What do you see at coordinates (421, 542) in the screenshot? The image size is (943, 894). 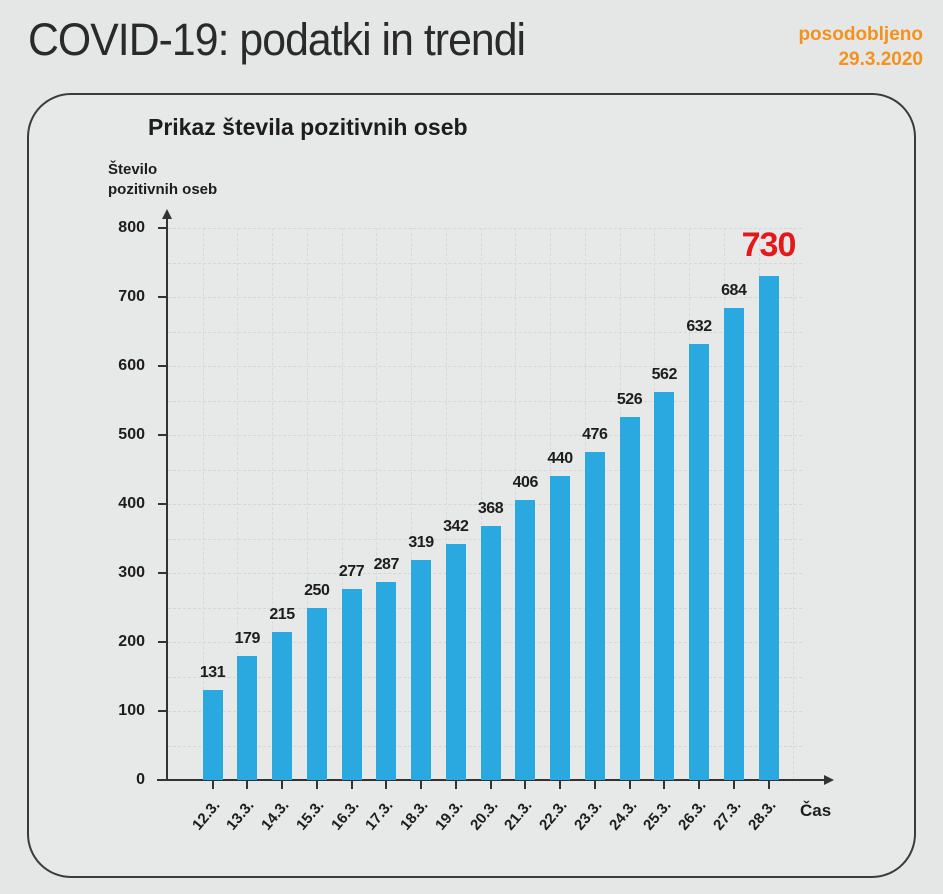 I see `bar-value-label: 319` at bounding box center [421, 542].